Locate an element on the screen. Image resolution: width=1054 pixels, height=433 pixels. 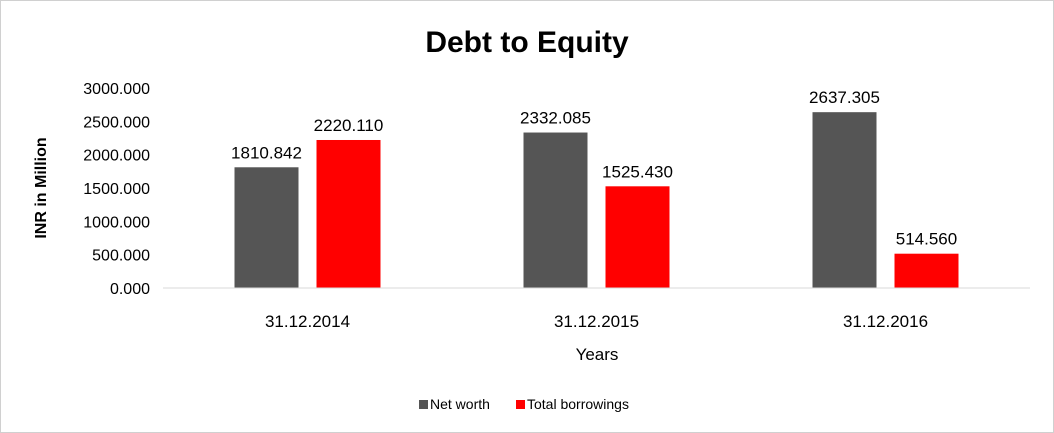
x-category-label: 31.12.2015 is located at coordinates (596, 321).